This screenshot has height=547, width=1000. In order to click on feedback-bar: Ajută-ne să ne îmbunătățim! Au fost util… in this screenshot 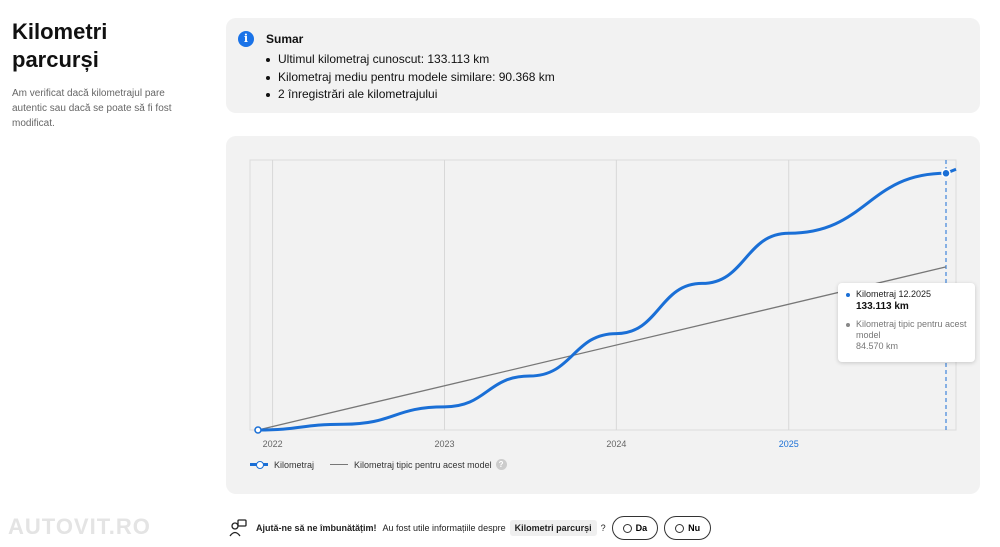, I will do `click(470, 528)`.